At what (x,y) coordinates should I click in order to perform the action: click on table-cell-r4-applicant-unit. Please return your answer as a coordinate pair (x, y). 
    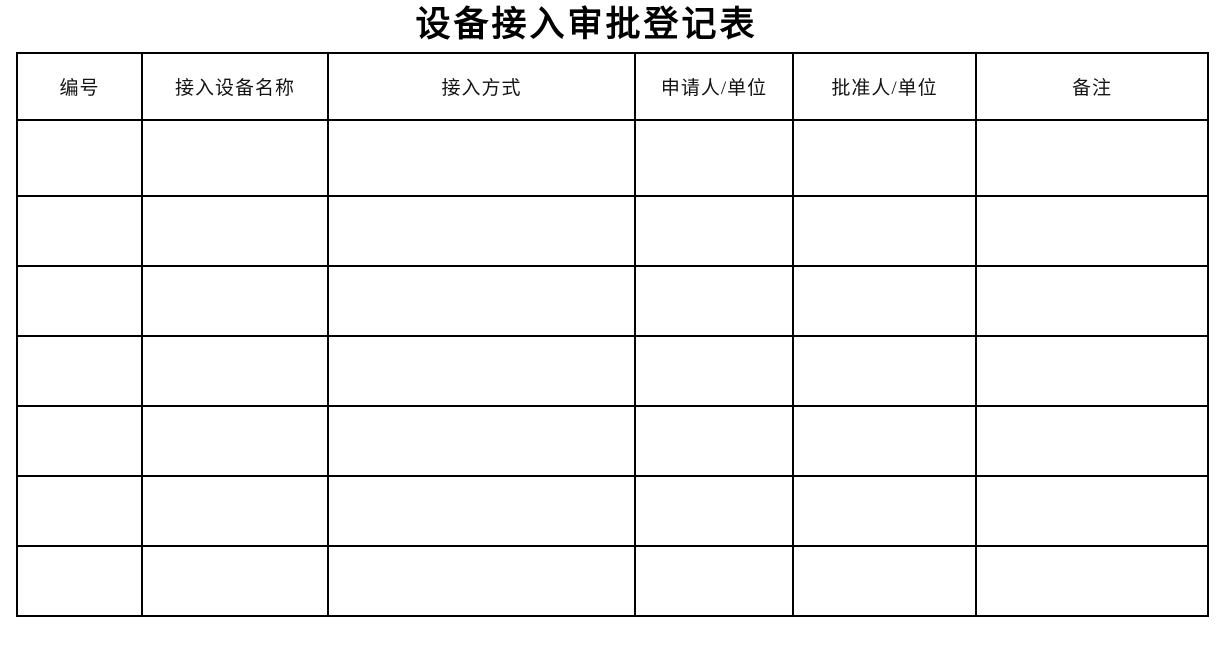
    Looking at the image, I should click on (714, 371).